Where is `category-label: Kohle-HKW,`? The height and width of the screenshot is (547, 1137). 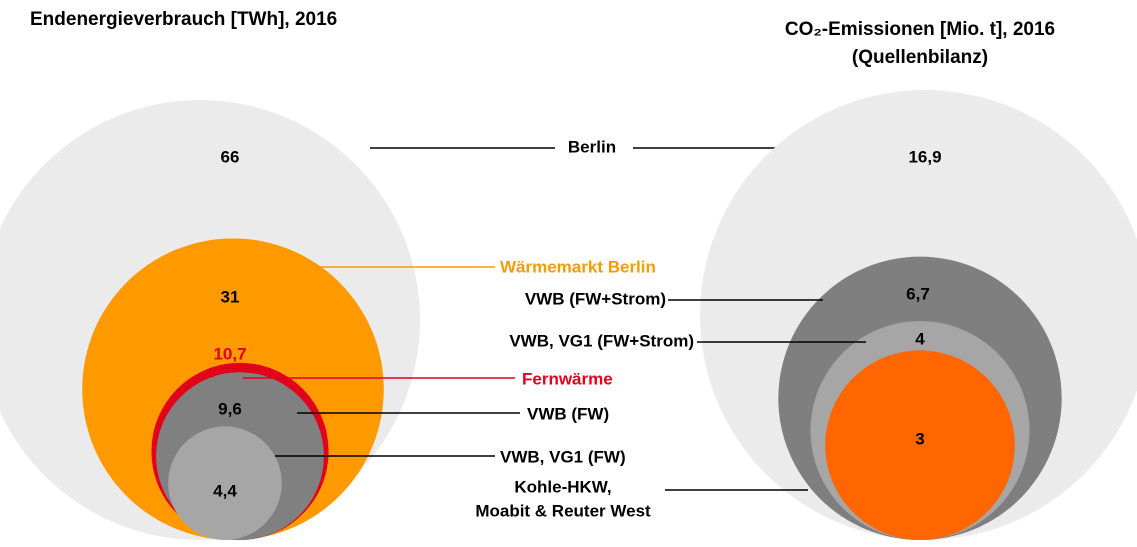 category-label: Kohle-HKW, is located at coordinates (562, 486).